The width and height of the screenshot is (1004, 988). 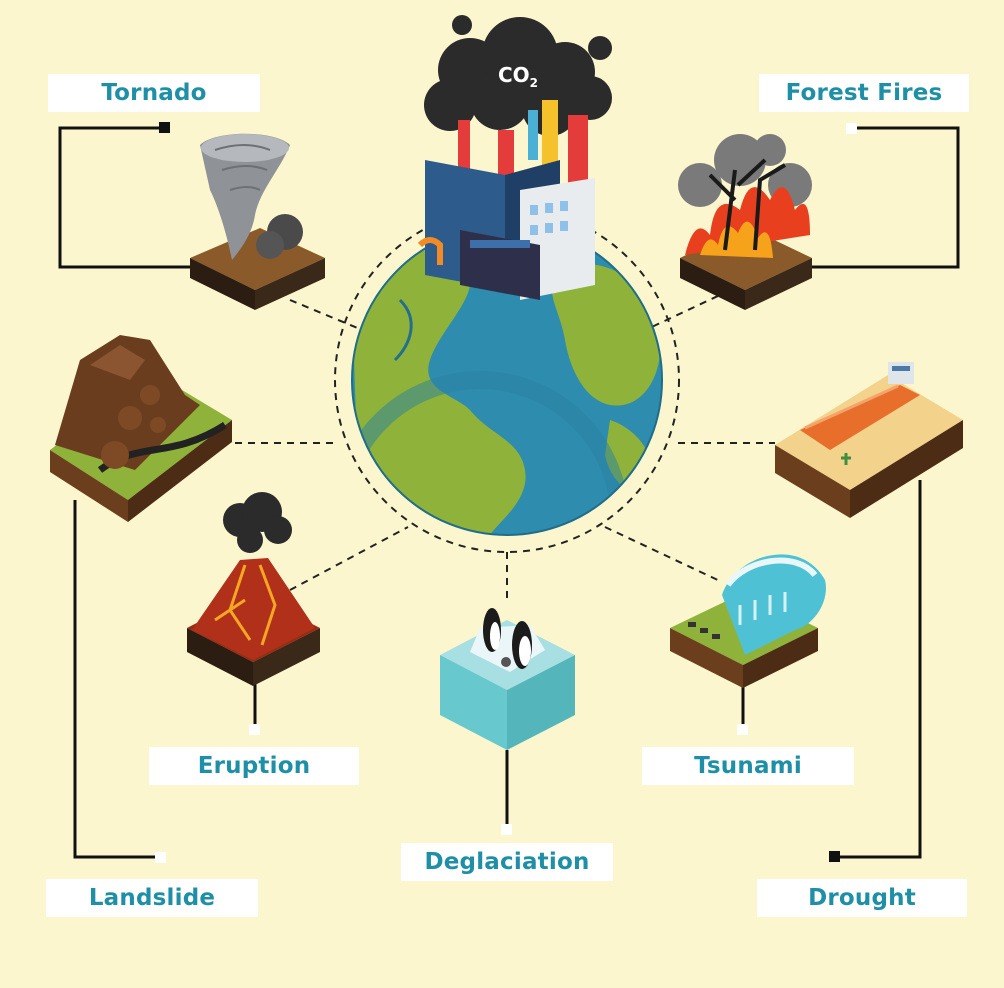 I want to click on tornado-icon, so click(x=257, y=221).